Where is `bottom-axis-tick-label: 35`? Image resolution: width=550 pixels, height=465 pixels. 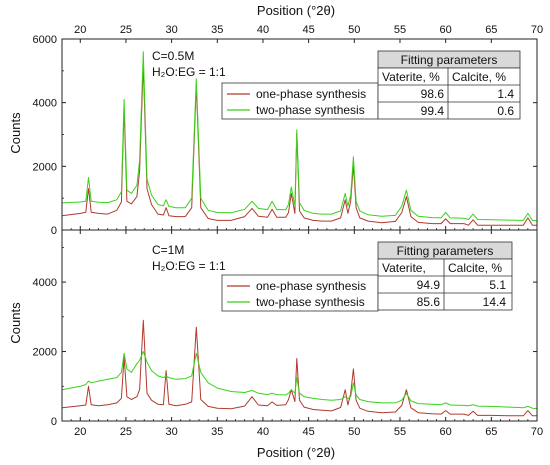
bottom-axis-tick-label: 35 is located at coordinates (217, 432).